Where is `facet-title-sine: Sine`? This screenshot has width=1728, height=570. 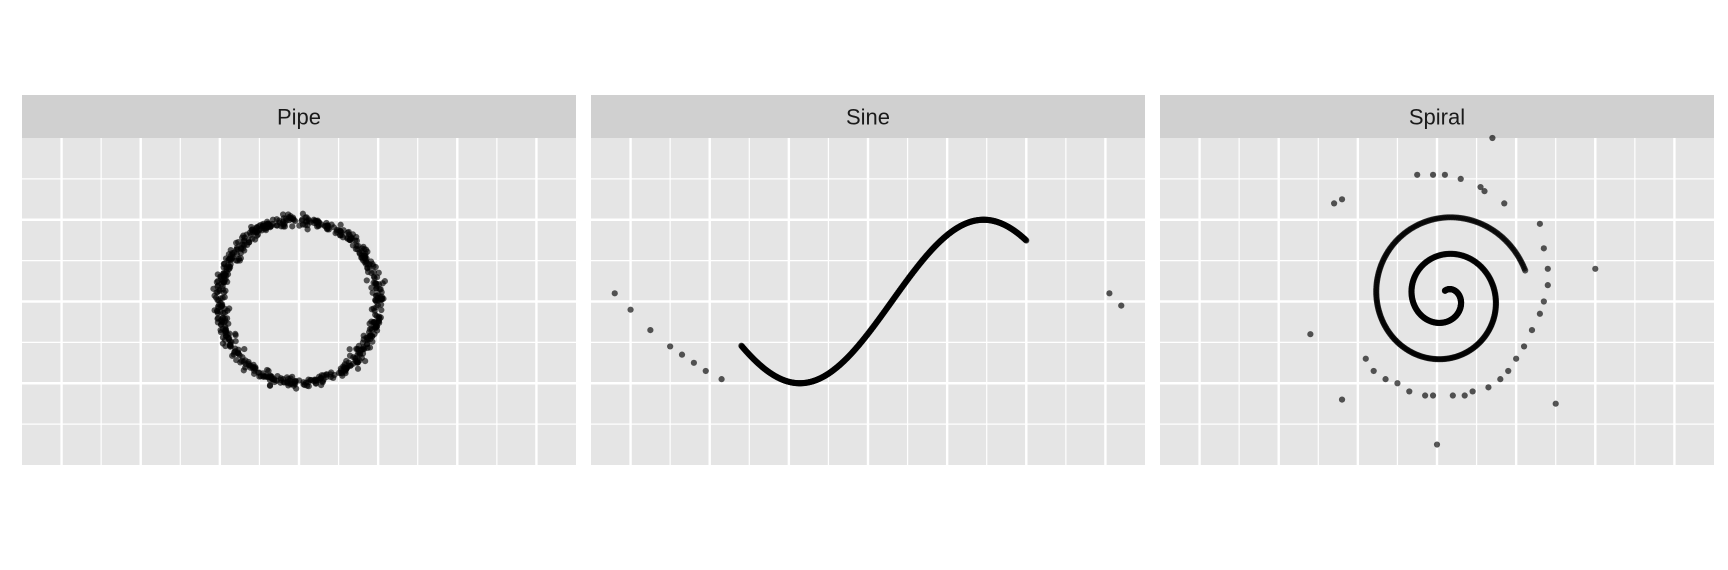 facet-title-sine: Sine is located at coordinates (868, 117).